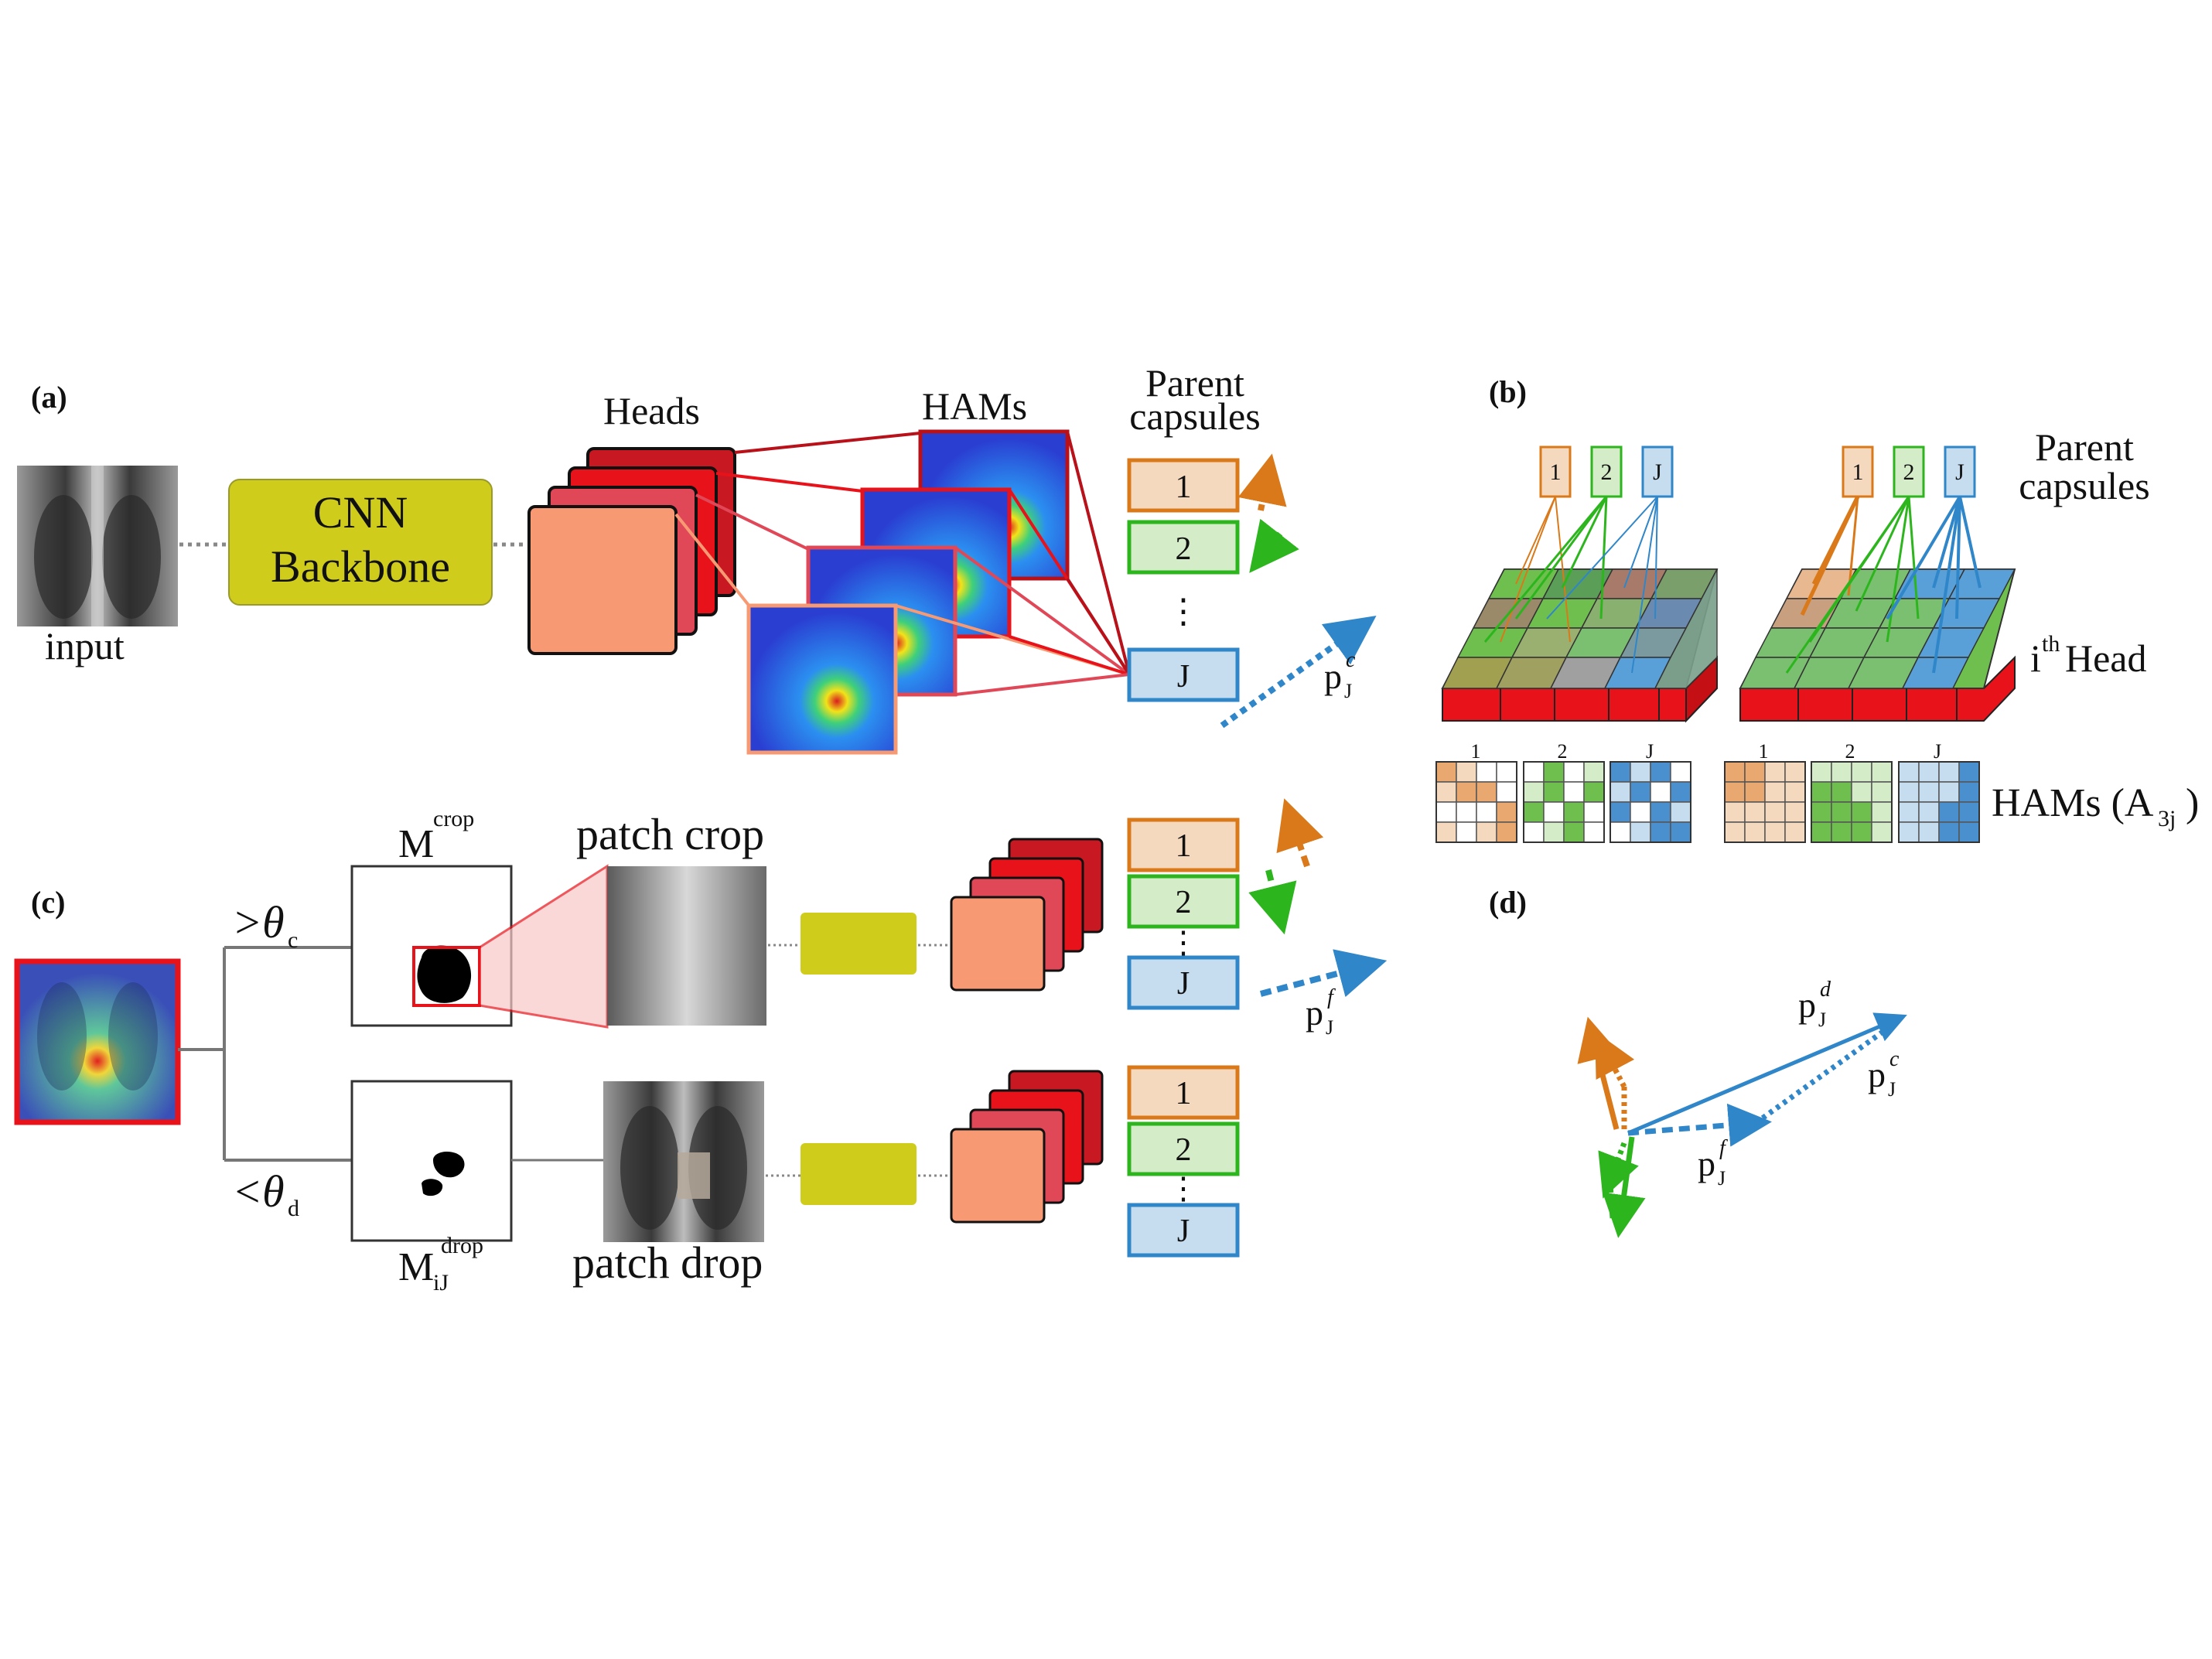 The image size is (2212, 1659). I want to click on pd-label-d: p J d, so click(1814, 1004).